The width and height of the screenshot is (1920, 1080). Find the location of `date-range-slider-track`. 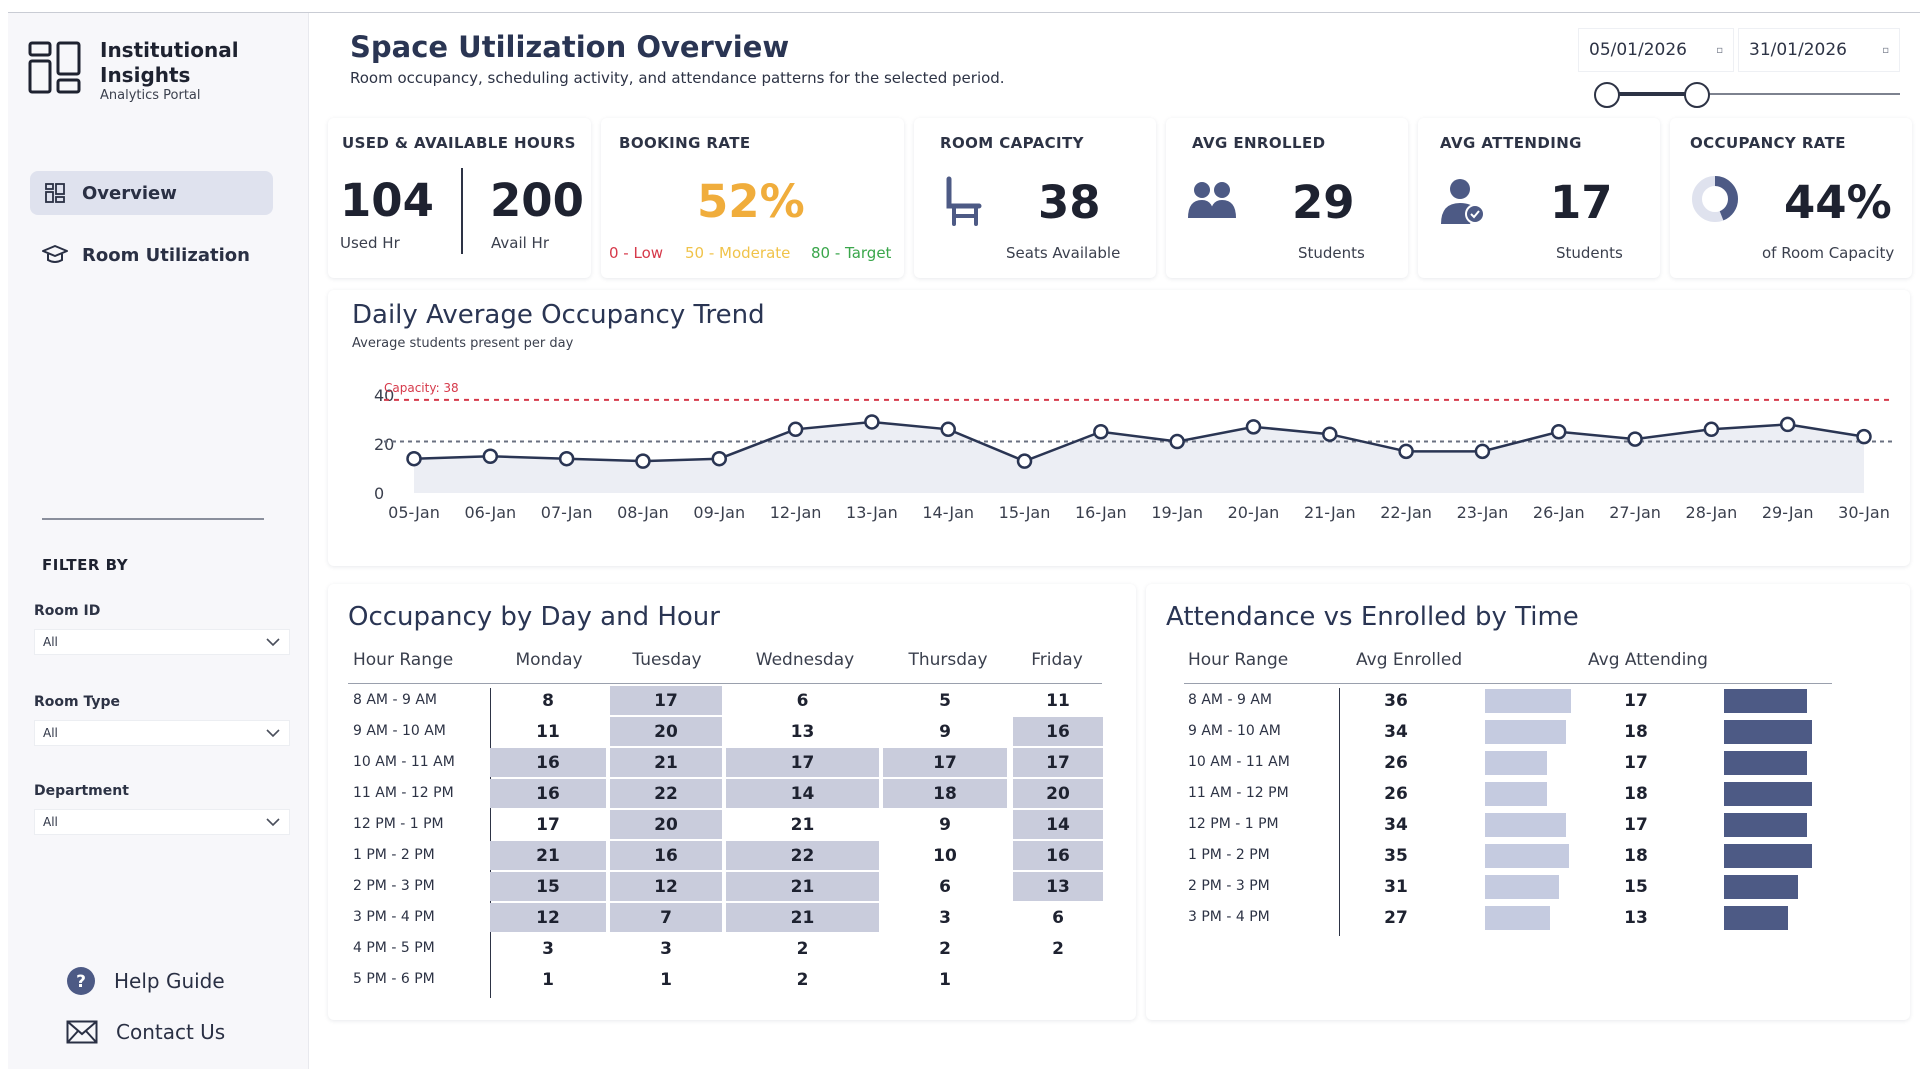

date-range-slider-track is located at coordinates (1750, 94).